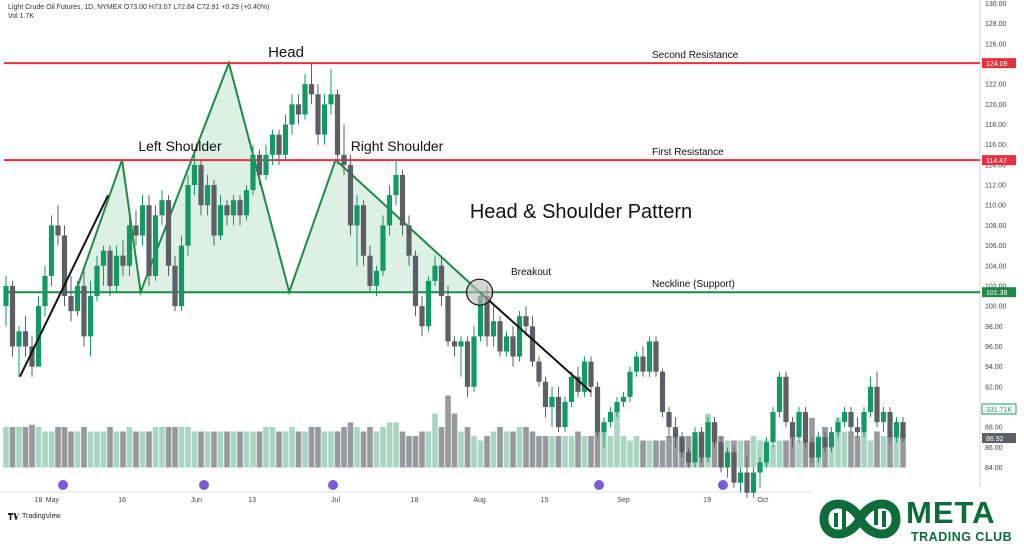 The width and height of the screenshot is (1024, 556). What do you see at coordinates (415, 500) in the screenshot?
I see `x-tick-label: 18` at bounding box center [415, 500].